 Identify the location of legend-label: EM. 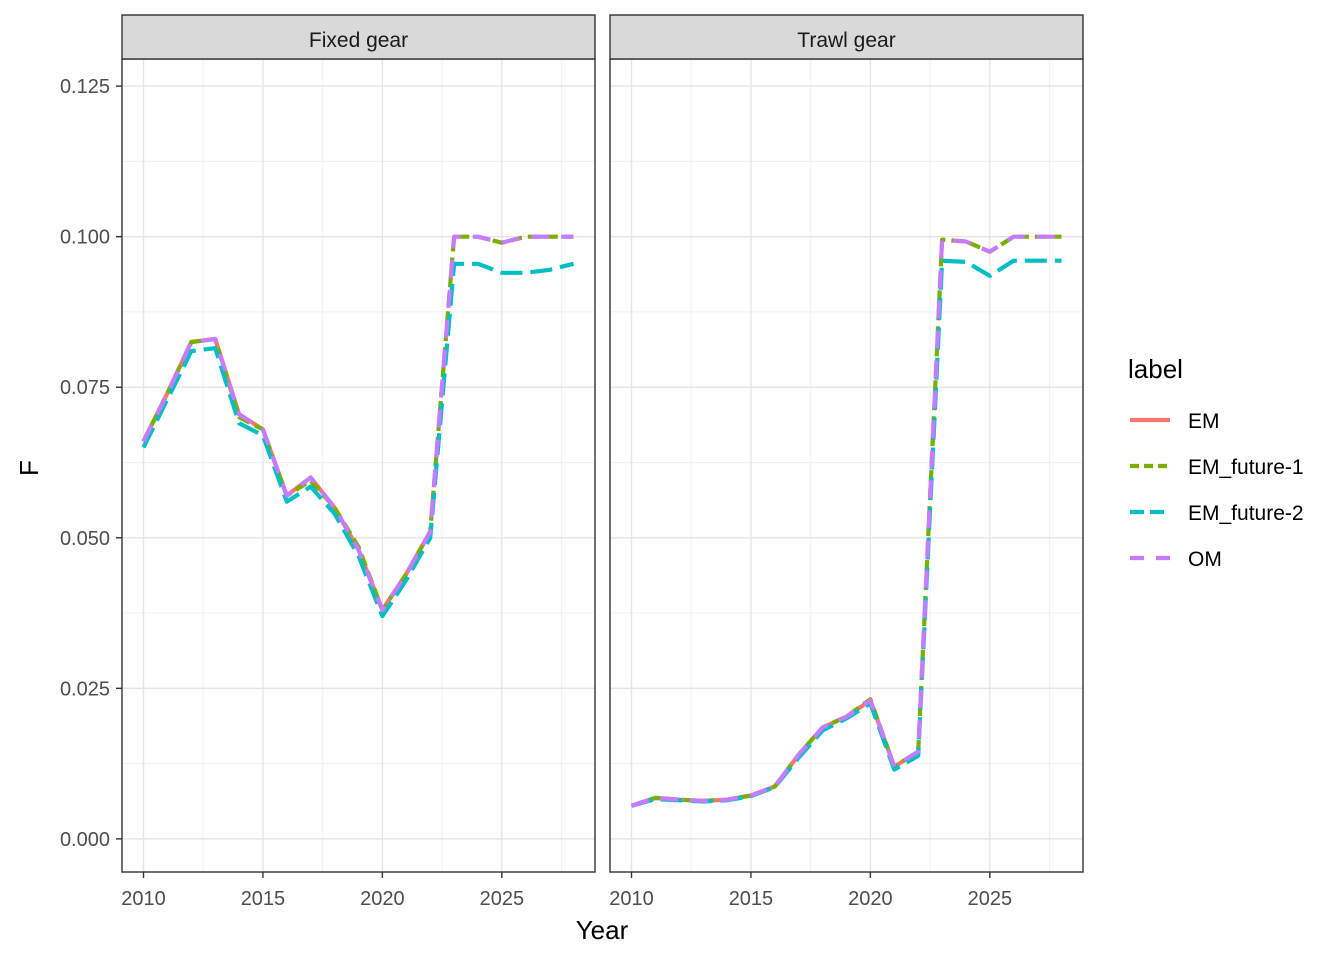
(1204, 421).